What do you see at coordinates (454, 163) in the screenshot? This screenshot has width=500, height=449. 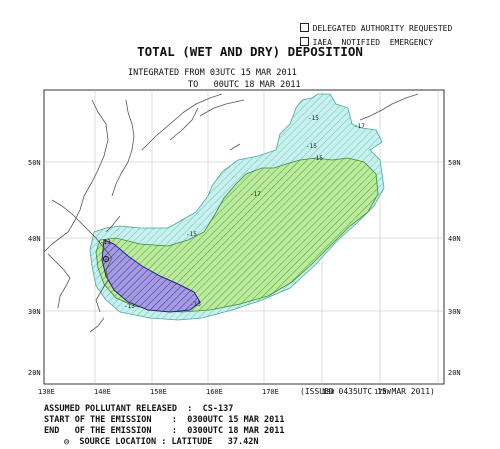 I see `lat-label-right: 50N` at bounding box center [454, 163].